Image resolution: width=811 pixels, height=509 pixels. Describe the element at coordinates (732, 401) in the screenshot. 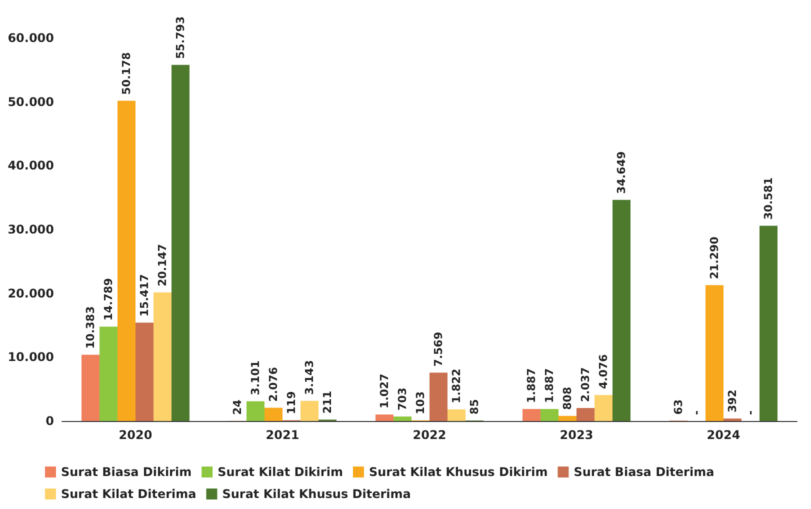

I see `data-label: 392` at that location.